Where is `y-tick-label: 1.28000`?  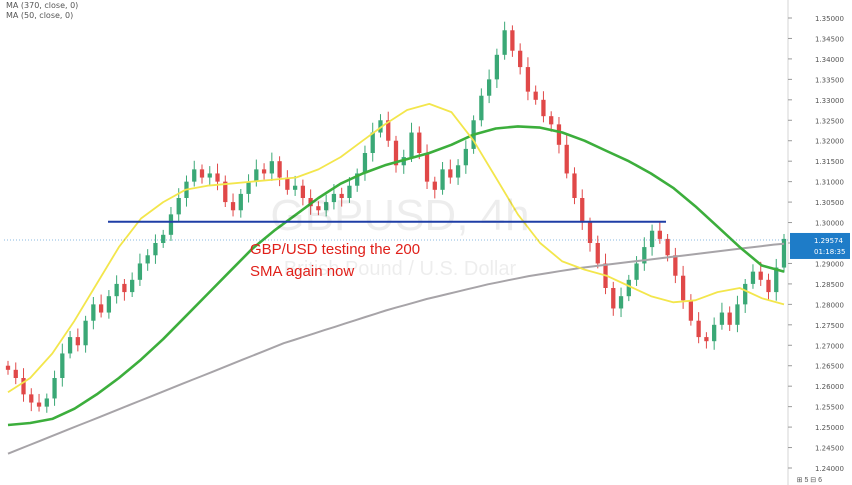
y-tick-label: 1.28000 is located at coordinates (829, 305).